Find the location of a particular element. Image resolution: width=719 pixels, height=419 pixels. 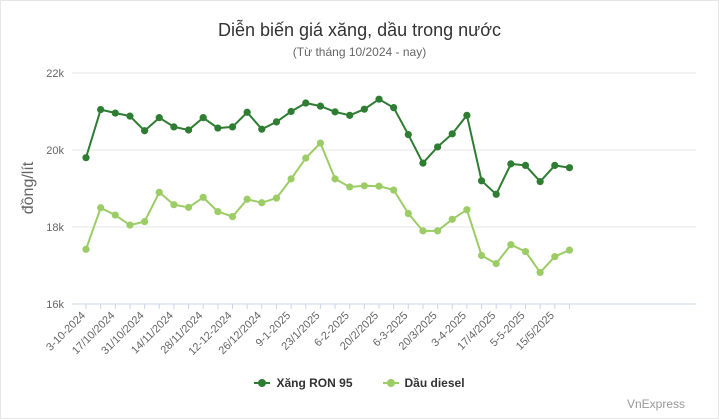

y-axis-label: đồng/lít is located at coordinates (28, 187).